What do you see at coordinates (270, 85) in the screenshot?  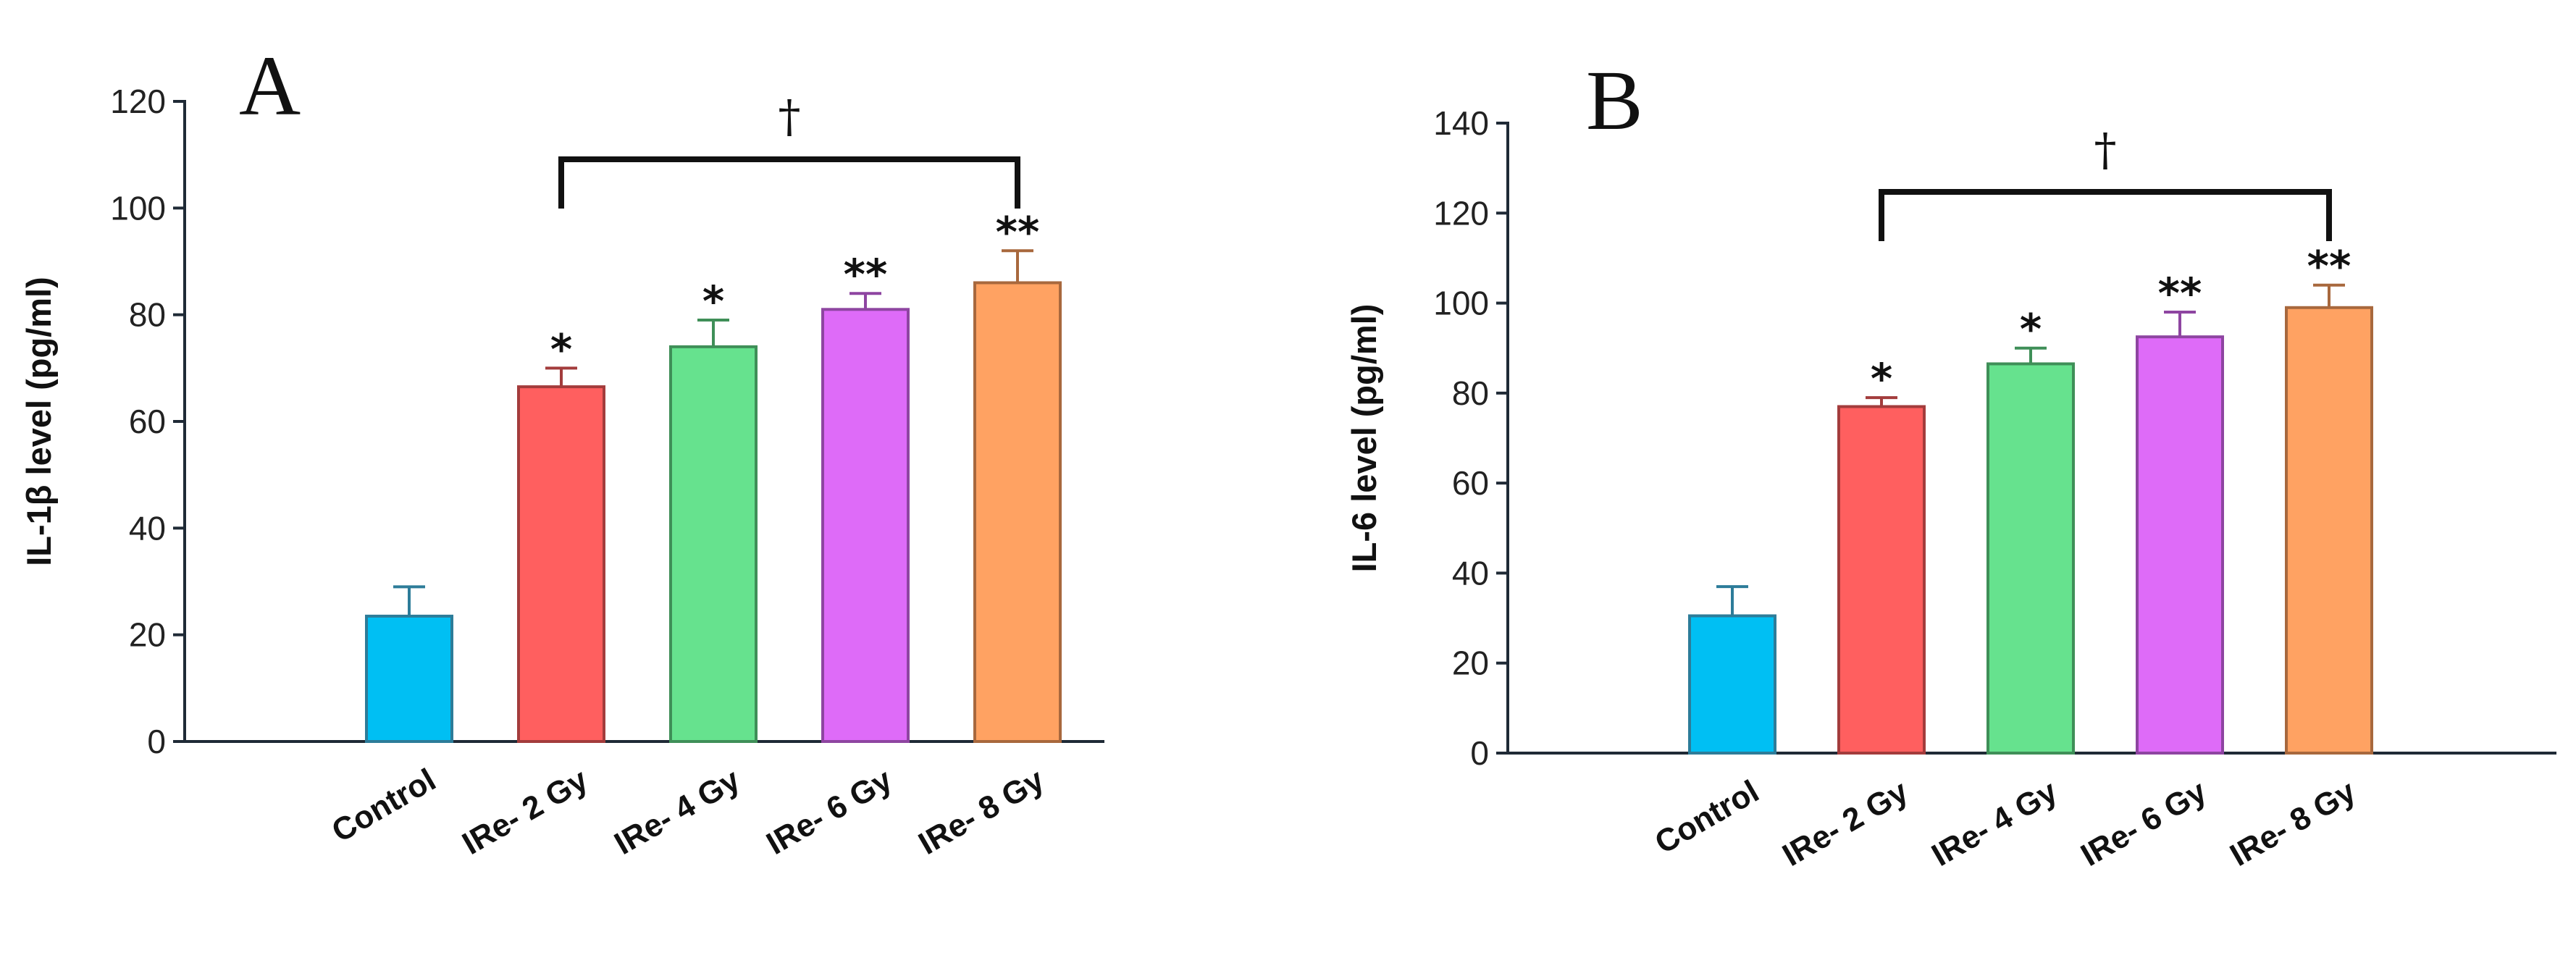 I see `panel-letter: A` at bounding box center [270, 85].